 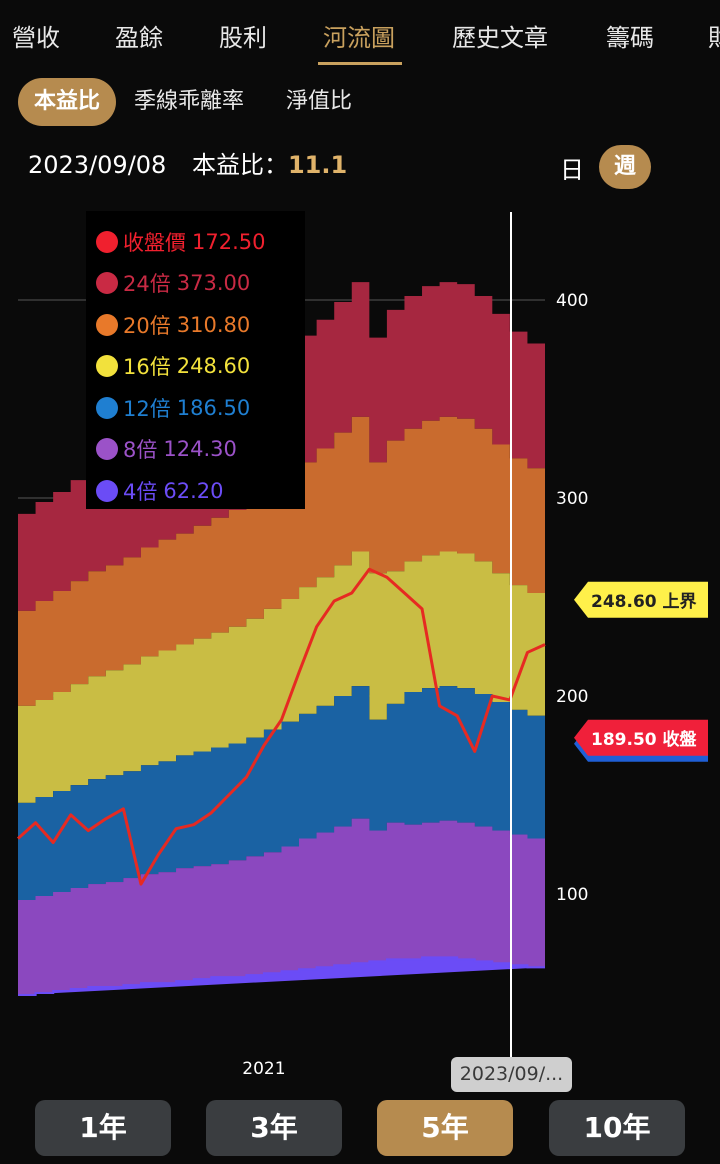 I want to click on info-date: 2023/09/08, so click(x=97, y=165).